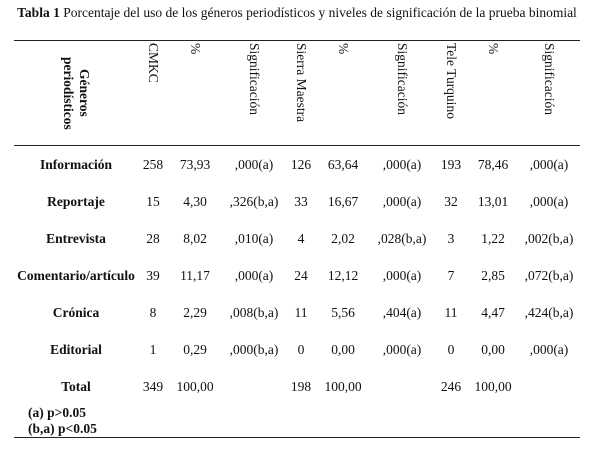  What do you see at coordinates (153, 386) in the screenshot?
I see `table-cell: 349` at bounding box center [153, 386].